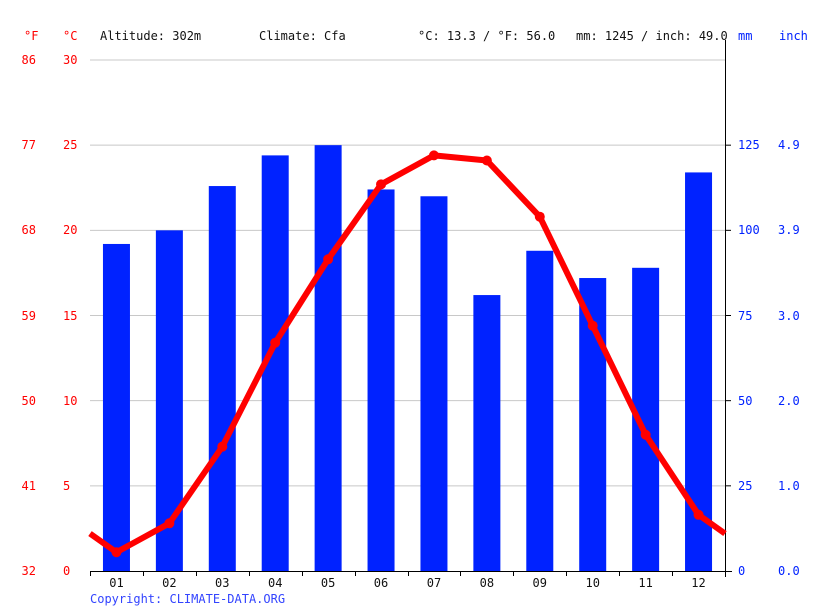 The image size is (815, 611). Describe the element at coordinates (652, 36) in the screenshot. I see `total-precipitation-label: mm: 1245 / inch: 49.0` at that location.